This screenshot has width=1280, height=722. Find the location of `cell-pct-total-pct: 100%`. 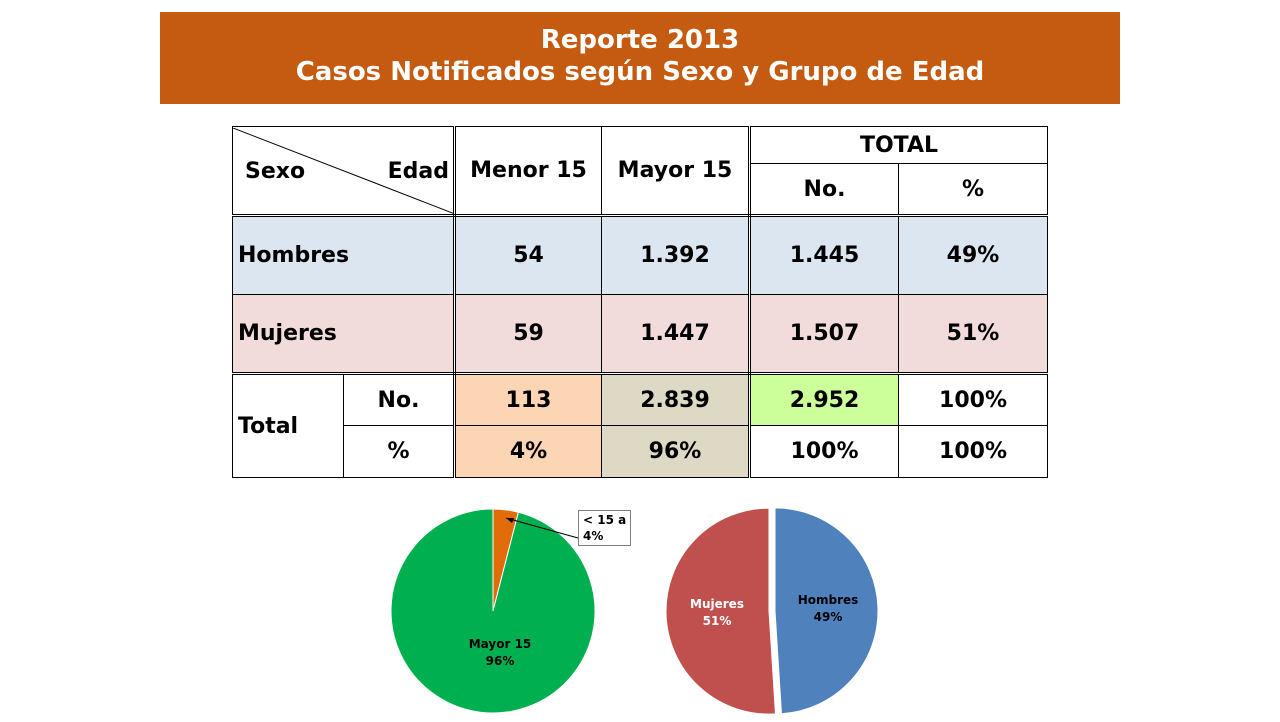

cell-pct-total-pct: 100% is located at coordinates (973, 451).